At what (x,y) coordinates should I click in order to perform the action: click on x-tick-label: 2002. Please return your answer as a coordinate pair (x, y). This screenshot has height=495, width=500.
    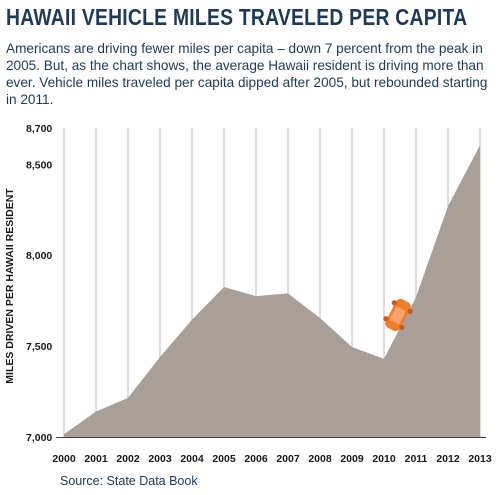
    Looking at the image, I should click on (128, 459).